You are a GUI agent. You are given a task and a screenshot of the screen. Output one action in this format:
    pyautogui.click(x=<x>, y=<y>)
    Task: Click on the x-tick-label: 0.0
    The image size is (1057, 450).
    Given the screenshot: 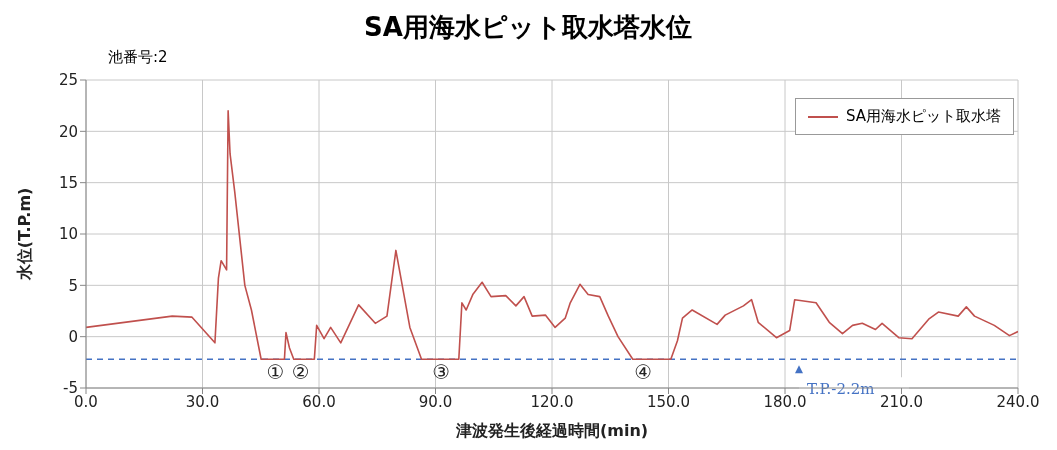 What is the action you would take?
    pyautogui.click(x=86, y=401)
    